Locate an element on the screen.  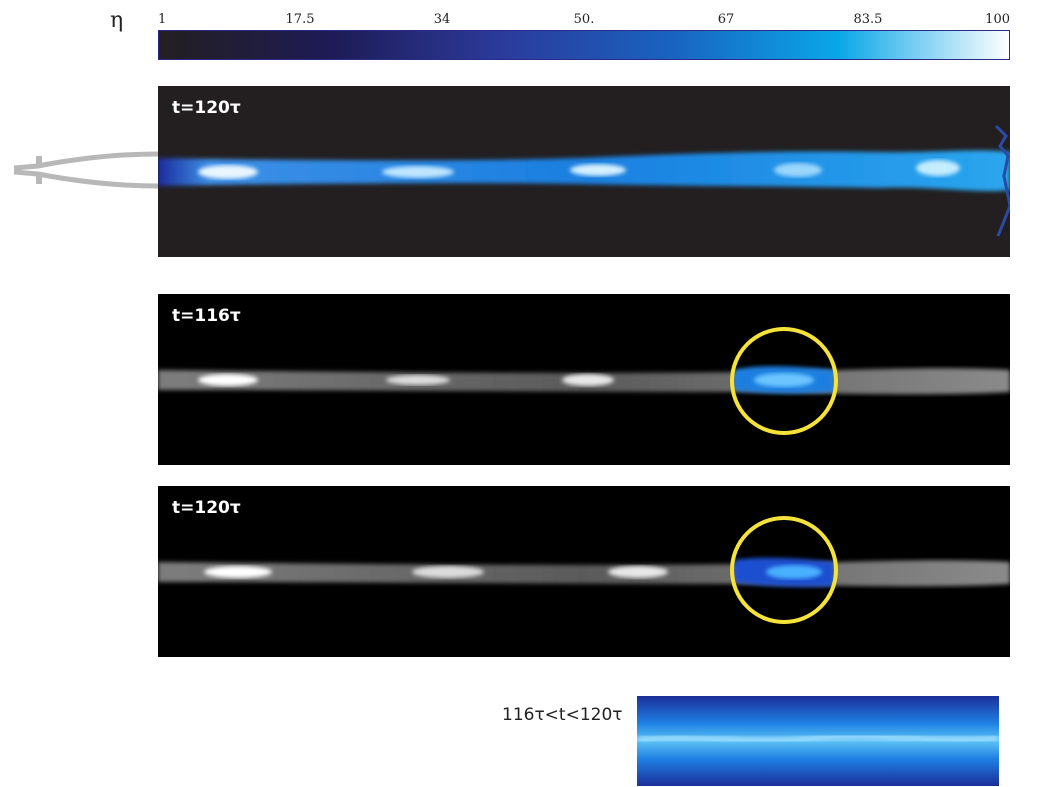
colorbar-tick: 1 is located at coordinates (162, 19).